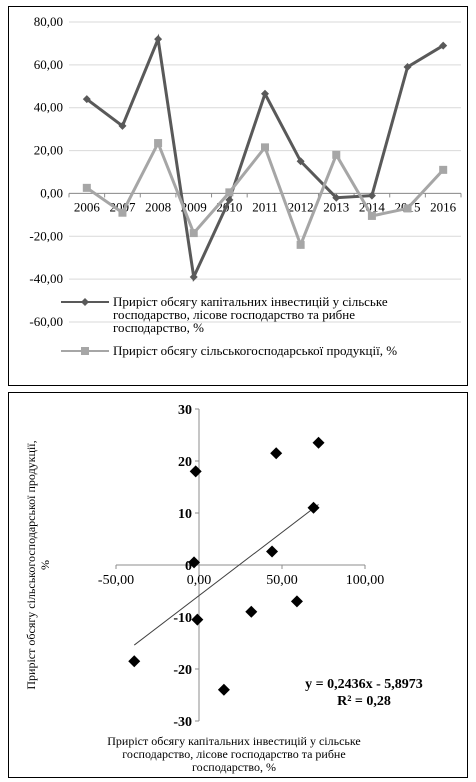  I want to click on x-tick-label: 2016, so click(443, 206).